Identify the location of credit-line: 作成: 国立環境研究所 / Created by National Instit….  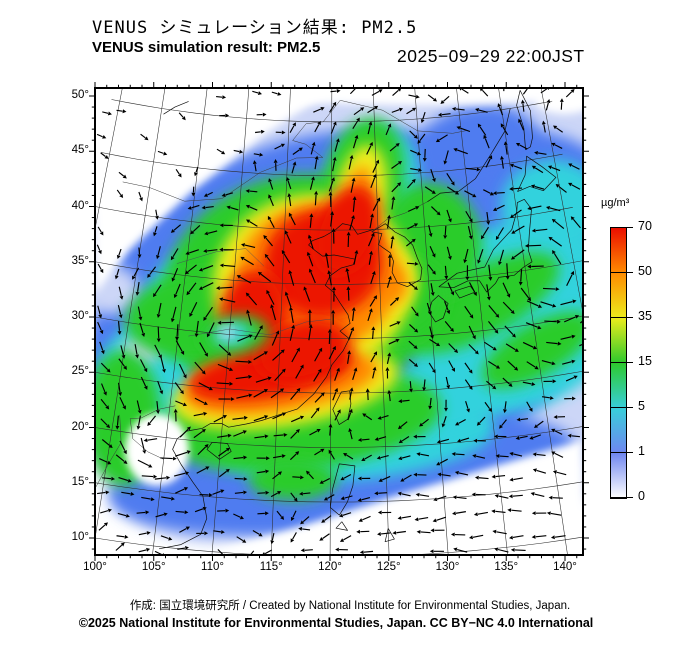
(350, 606).